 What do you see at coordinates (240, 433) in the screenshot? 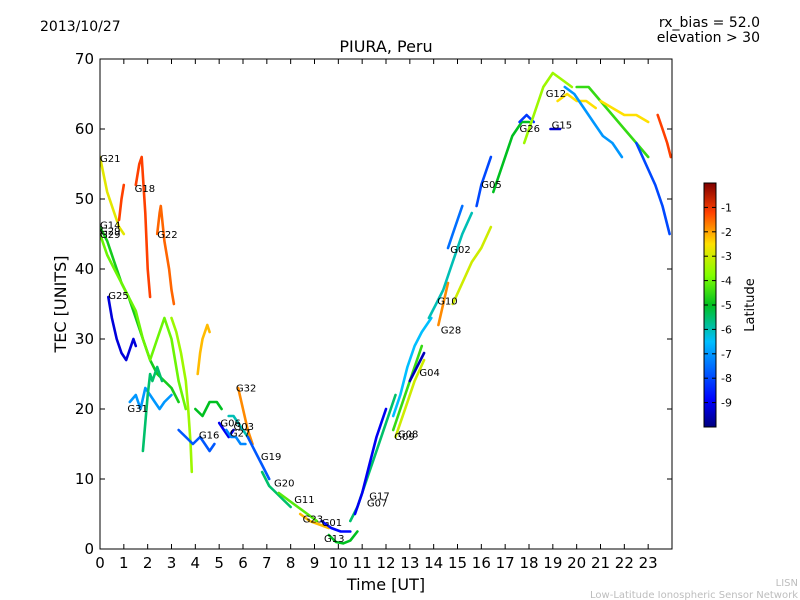
I see `satellite-label: G27` at bounding box center [240, 433].